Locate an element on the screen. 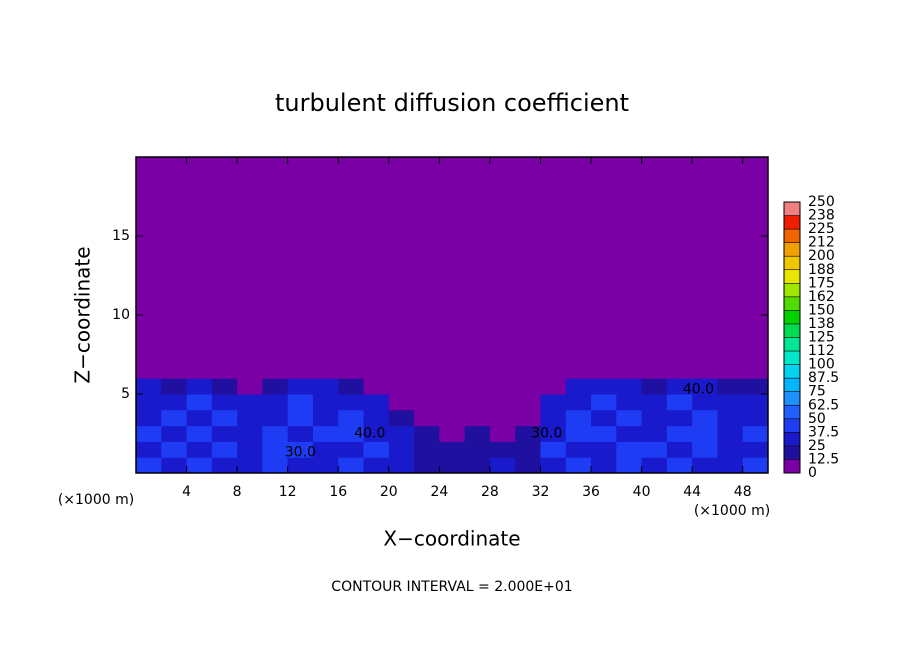 The width and height of the screenshot is (904, 654). colorbar-label: 0 is located at coordinates (812, 473).